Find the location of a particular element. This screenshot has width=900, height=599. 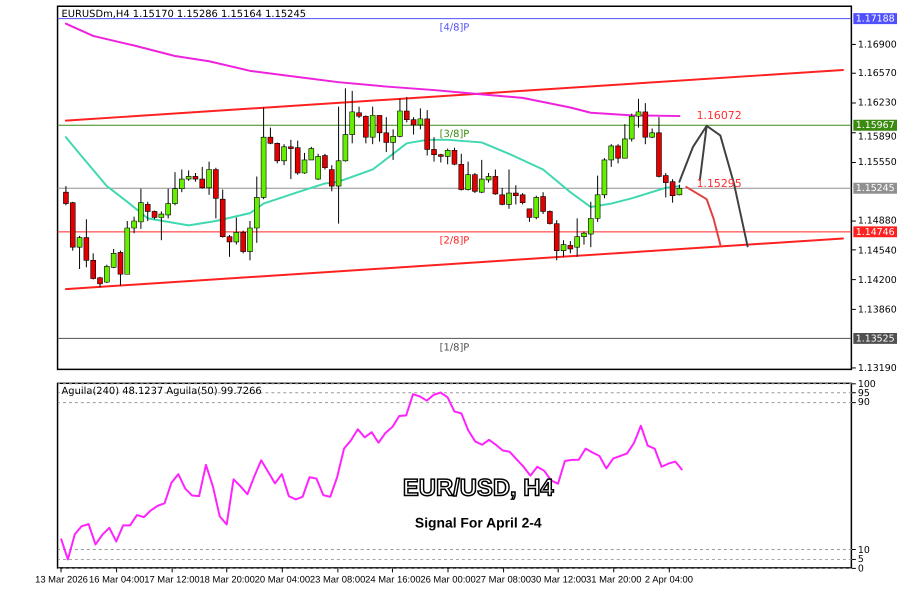

y-tick-label: 5 is located at coordinates (861, 560).